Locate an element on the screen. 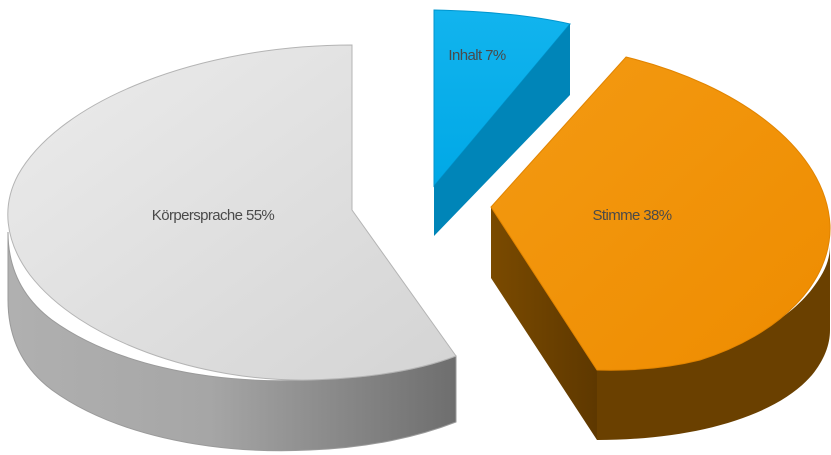  label-inhalt: Inhalt 7% is located at coordinates (476, 55).